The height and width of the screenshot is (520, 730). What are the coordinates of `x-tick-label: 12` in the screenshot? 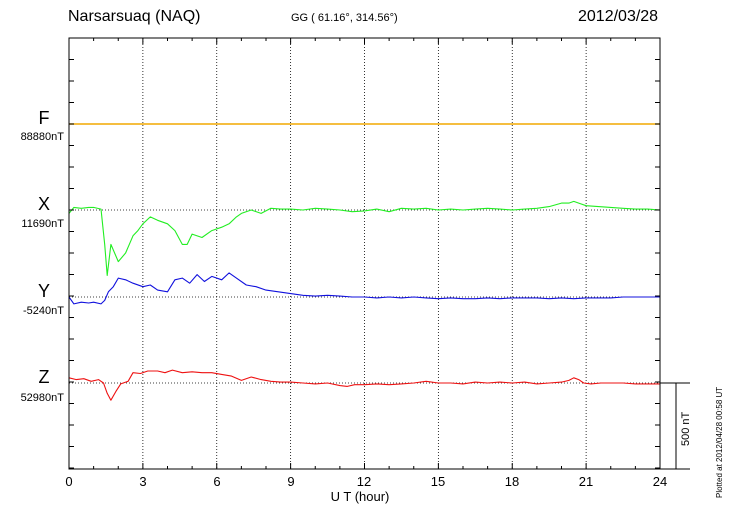 It's located at (364, 481).